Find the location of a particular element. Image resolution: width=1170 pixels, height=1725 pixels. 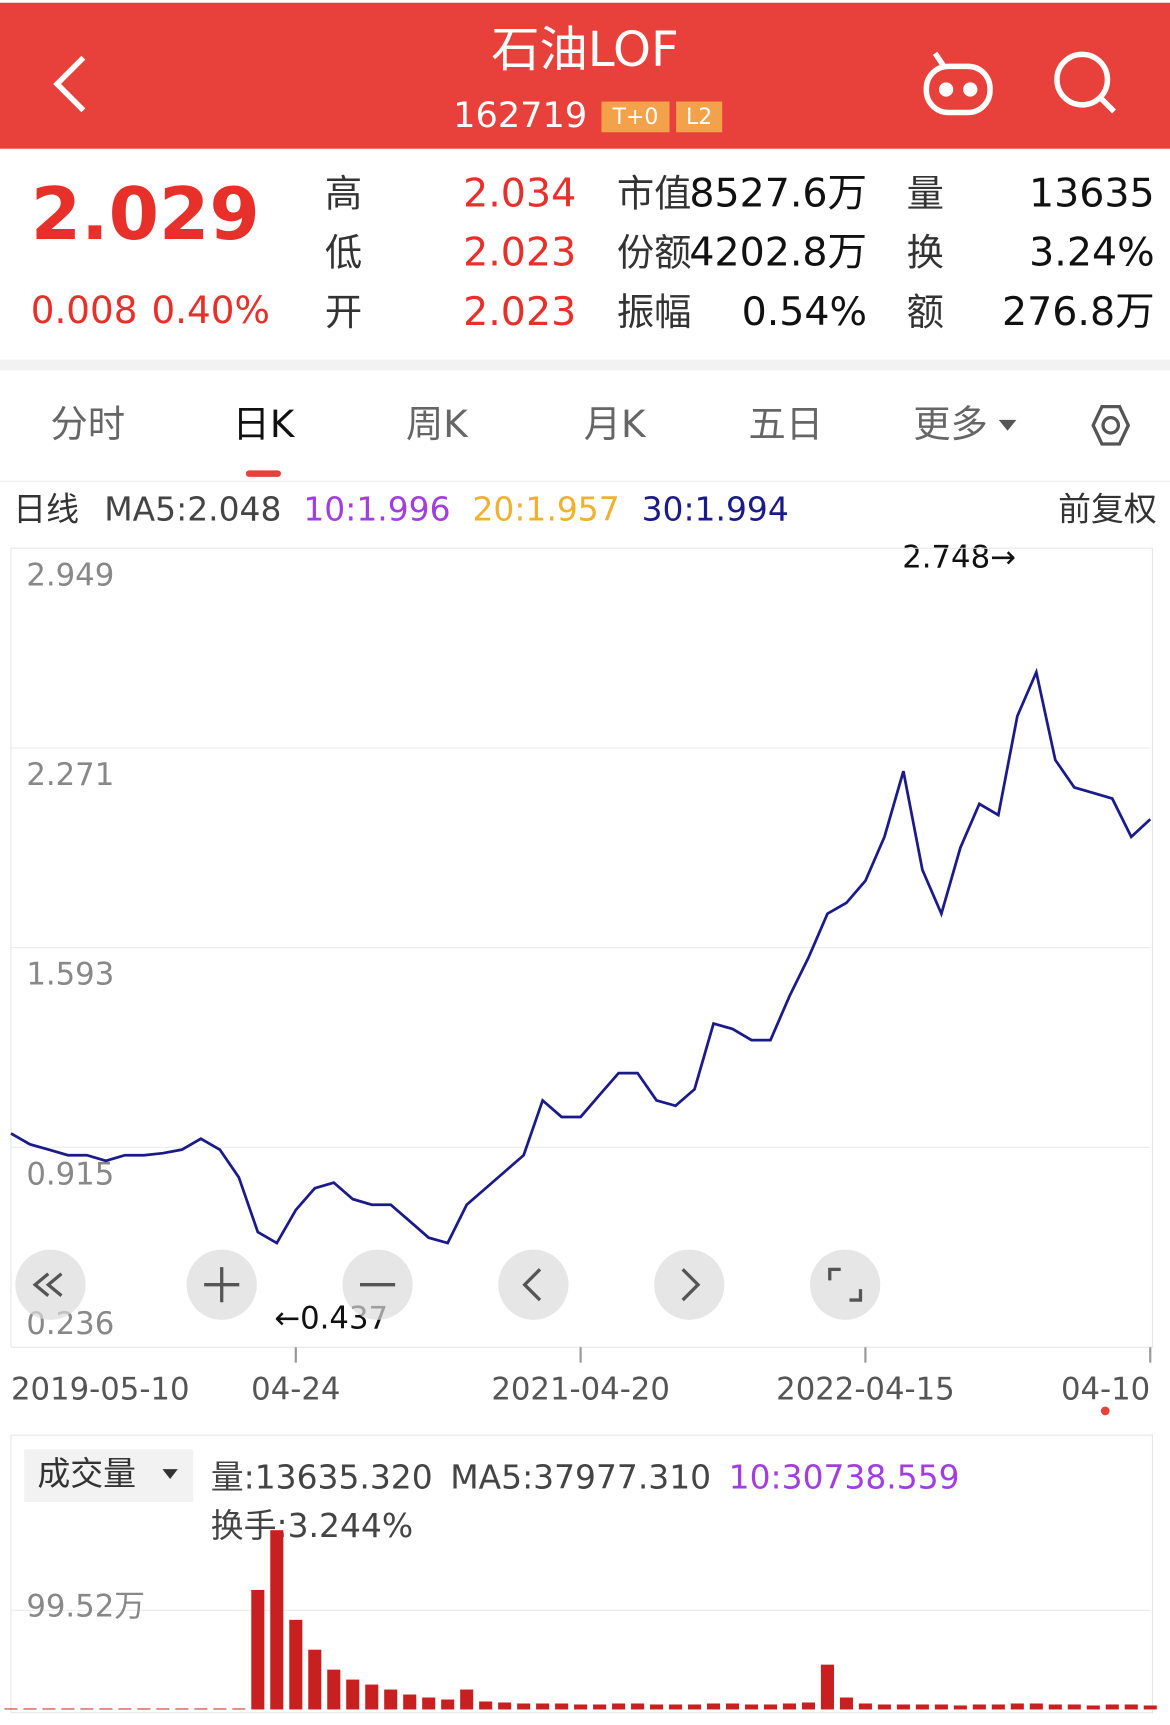

title: 石油LOF is located at coordinates (585, 50).